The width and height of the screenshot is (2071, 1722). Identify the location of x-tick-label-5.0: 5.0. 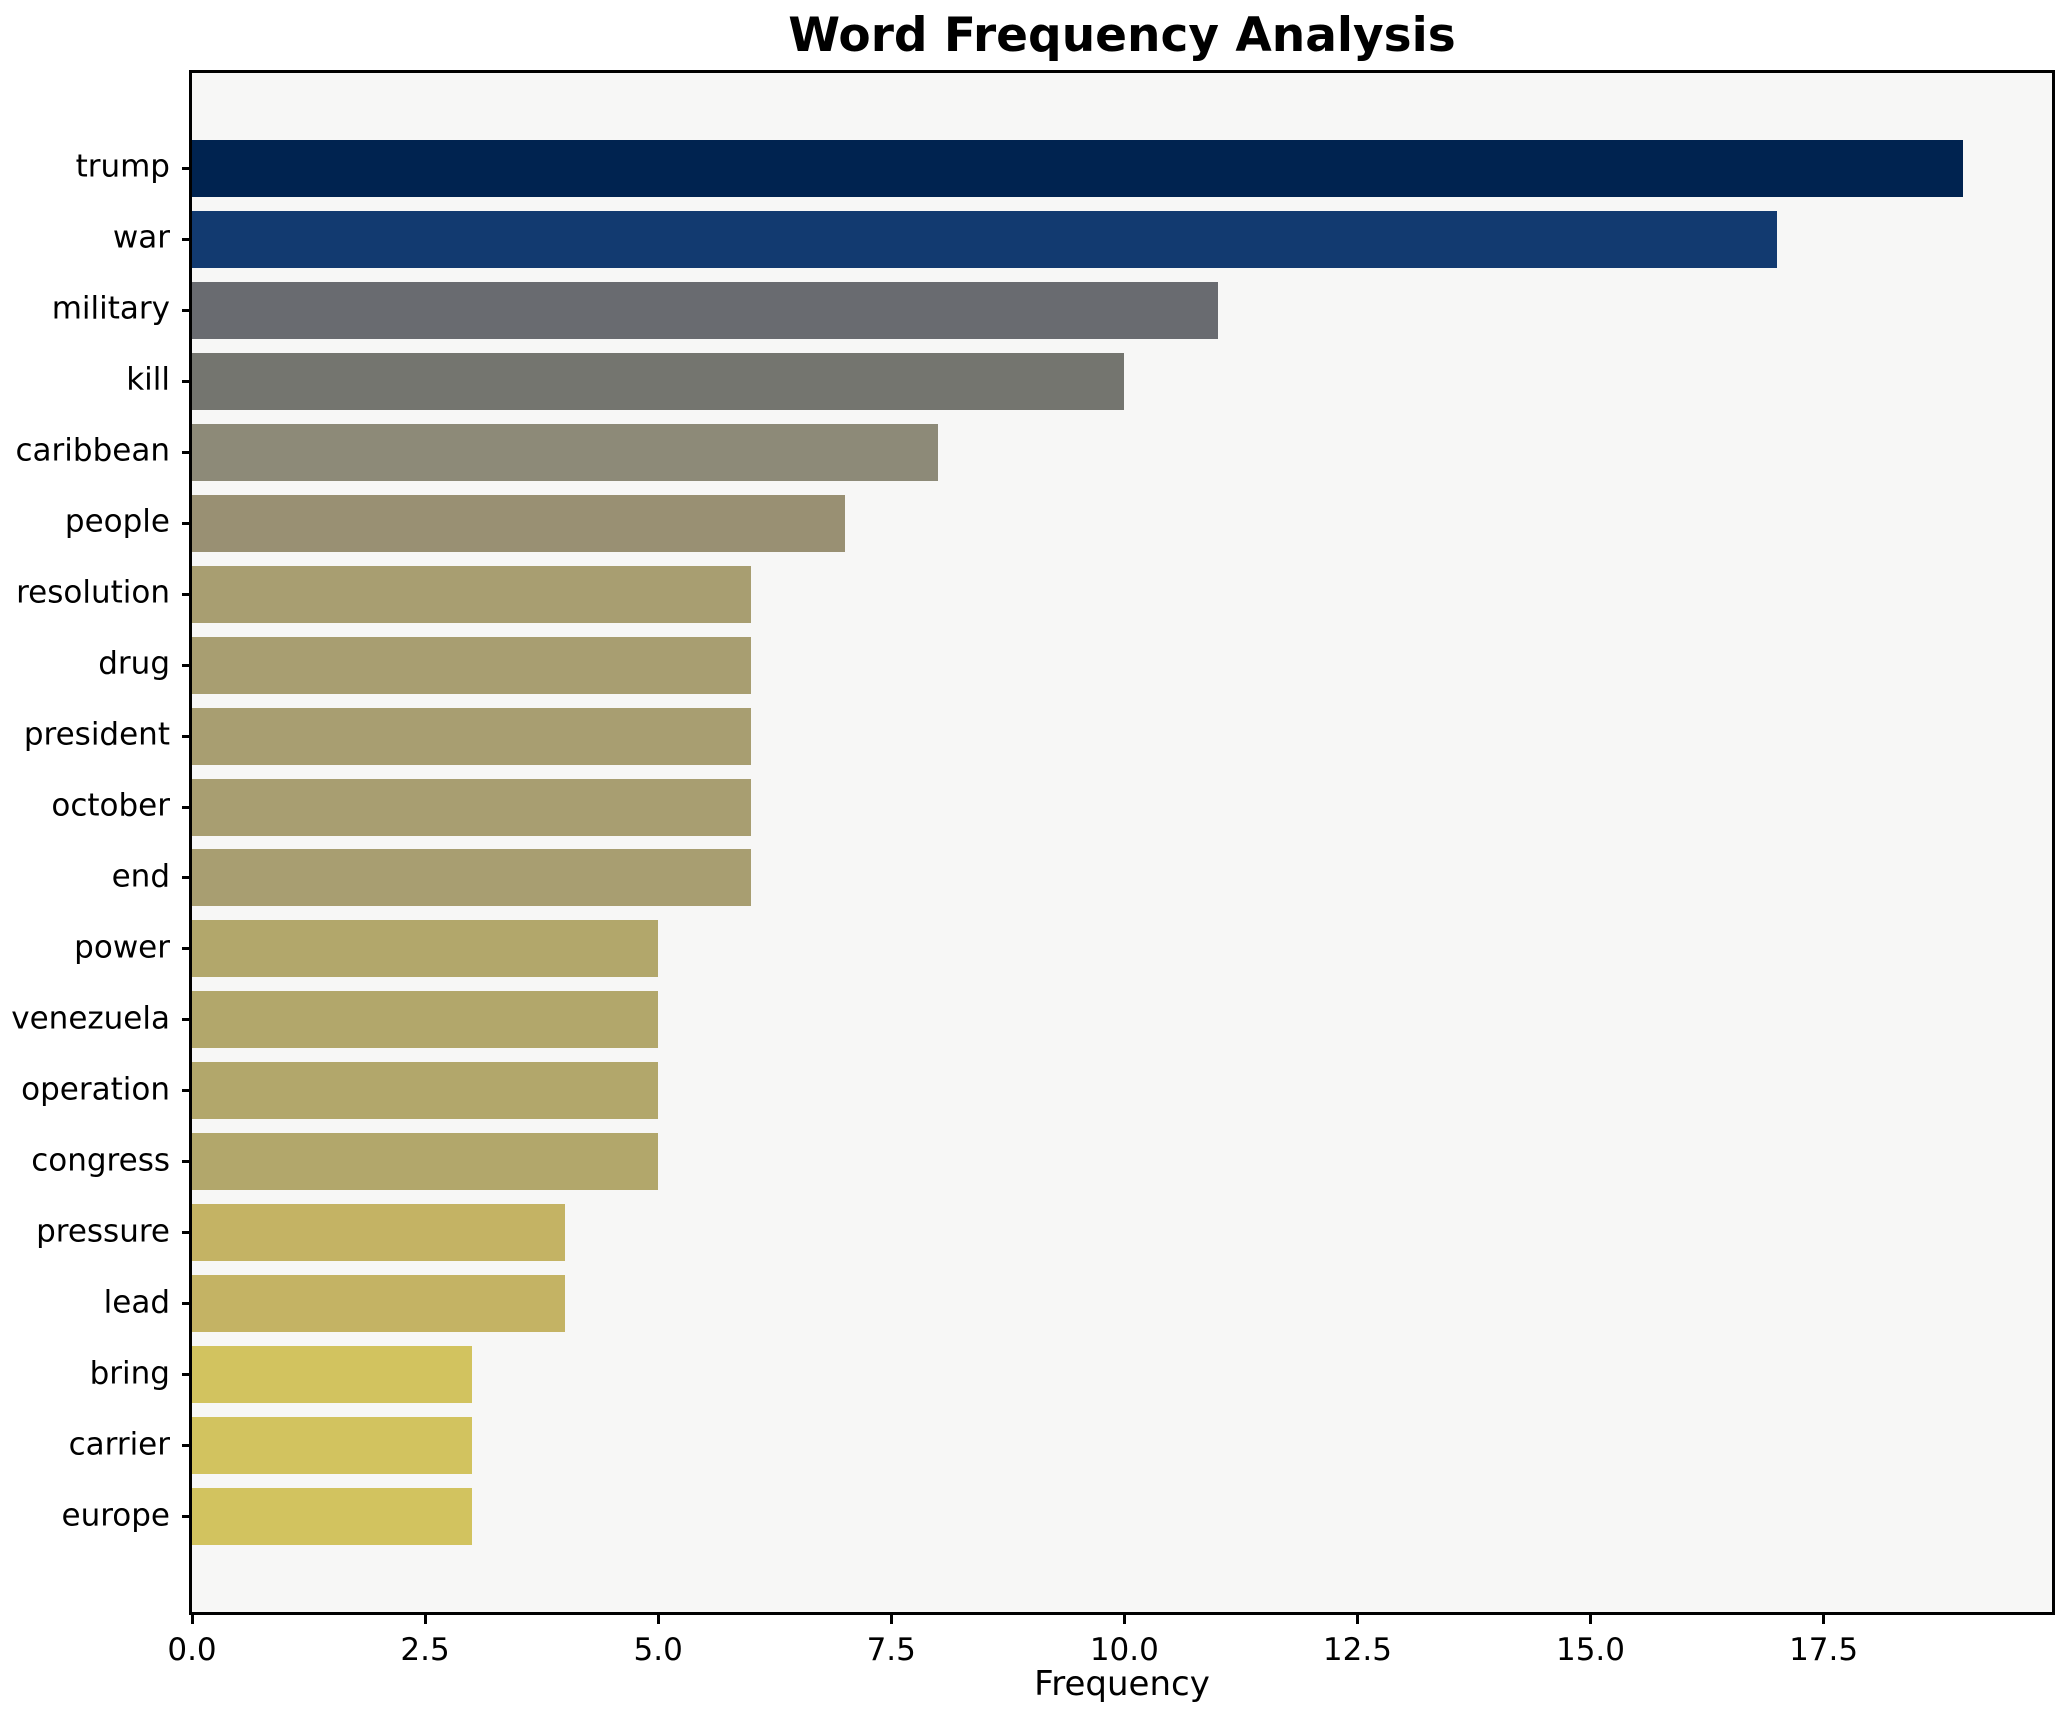
(658, 1650).